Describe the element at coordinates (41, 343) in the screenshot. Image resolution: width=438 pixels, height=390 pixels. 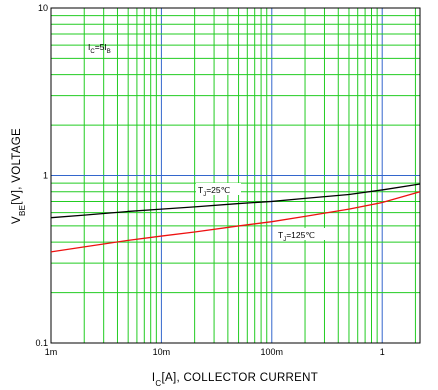
I see `y-tick-label: 0.1` at that location.